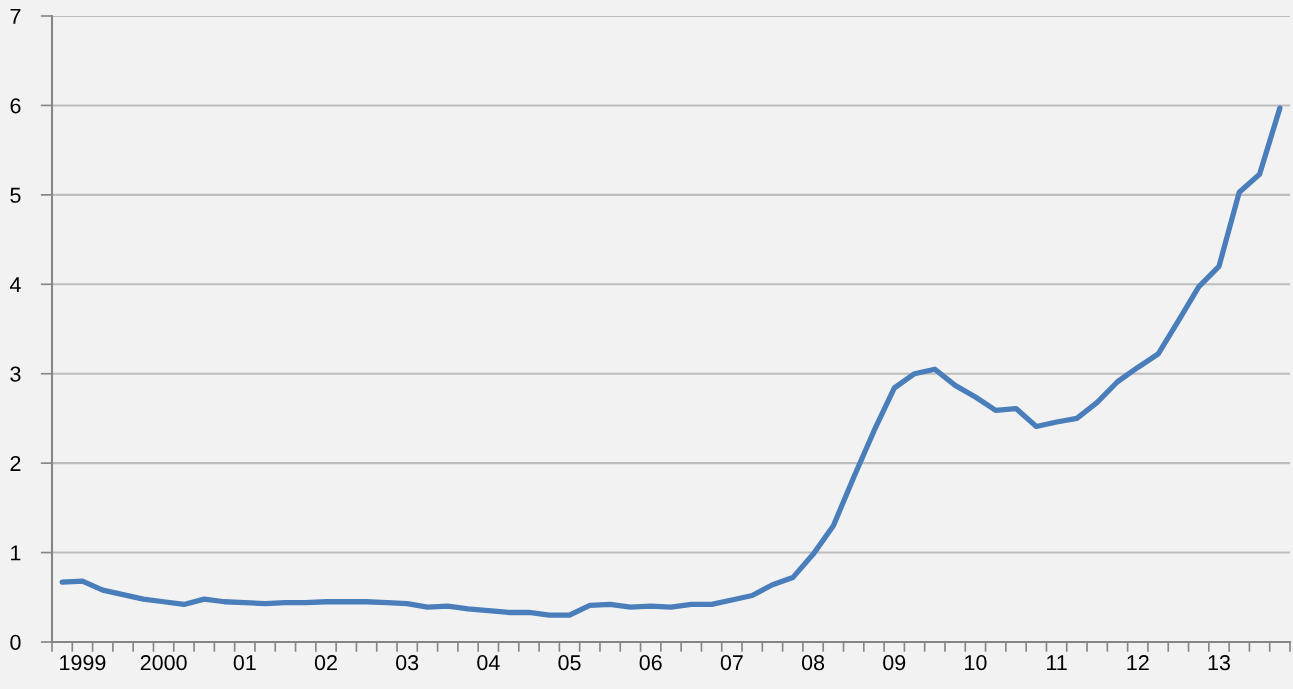 The image size is (1293, 689). Describe the element at coordinates (15, 106) in the screenshot. I see `y-tick-label: 6` at that location.